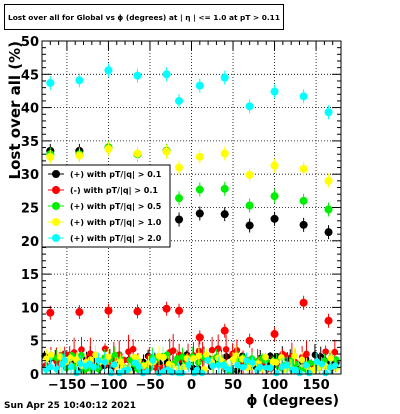  Describe the element at coordinates (233, 385) in the screenshot. I see `x-tick-label: 50` at that location.